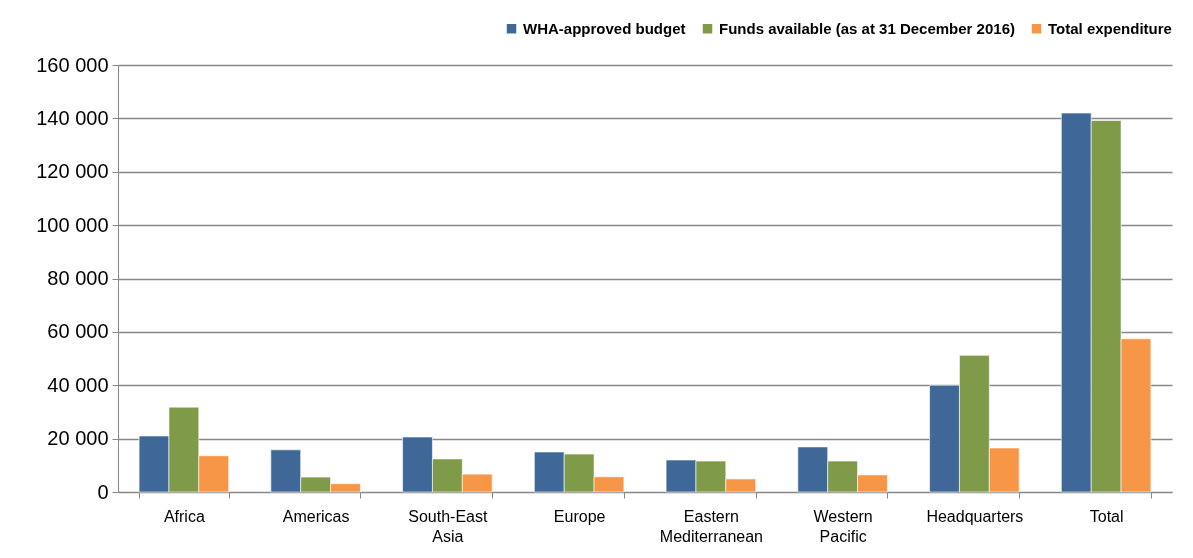 The height and width of the screenshot is (558, 1193). What do you see at coordinates (975, 516) in the screenshot?
I see `x-tick-label: Headquarters` at bounding box center [975, 516].